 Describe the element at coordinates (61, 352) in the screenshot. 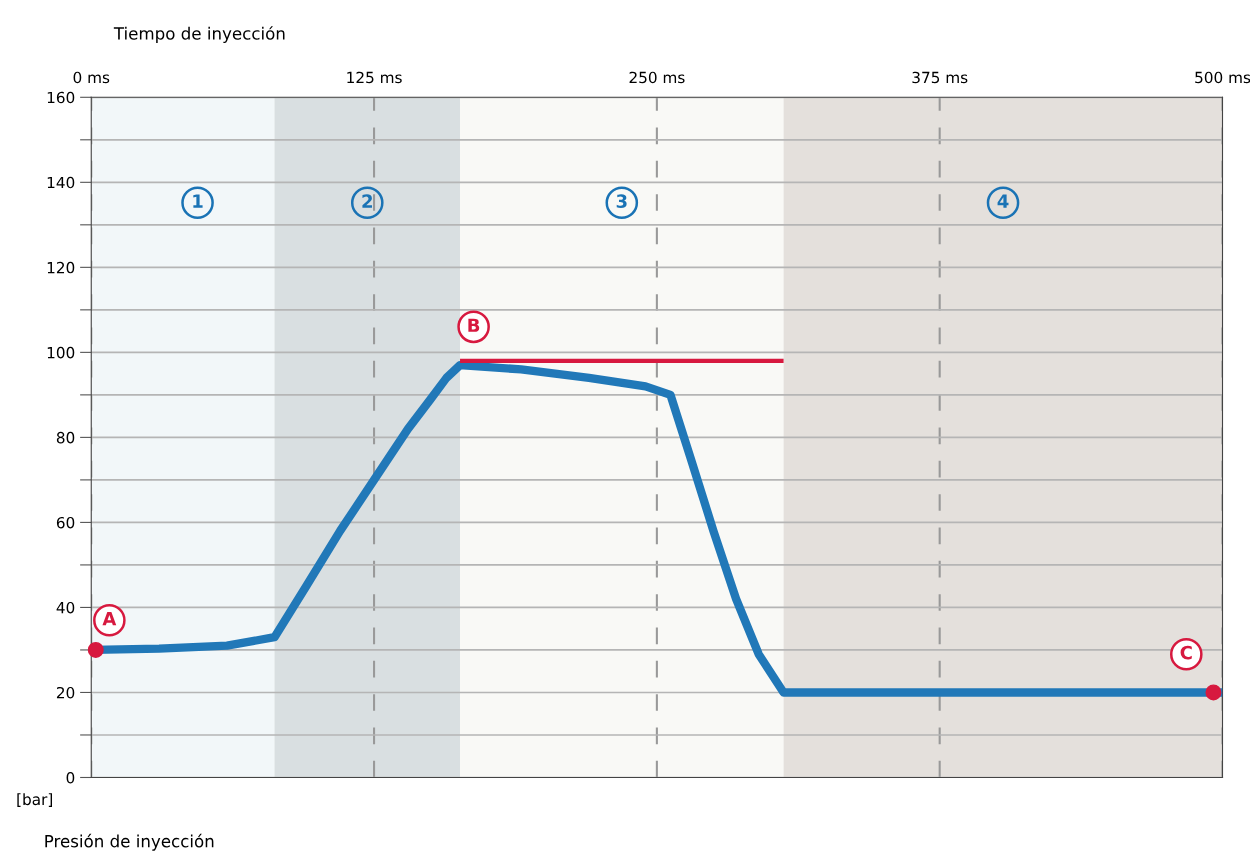

I see `y-tick-label: 100` at that location.